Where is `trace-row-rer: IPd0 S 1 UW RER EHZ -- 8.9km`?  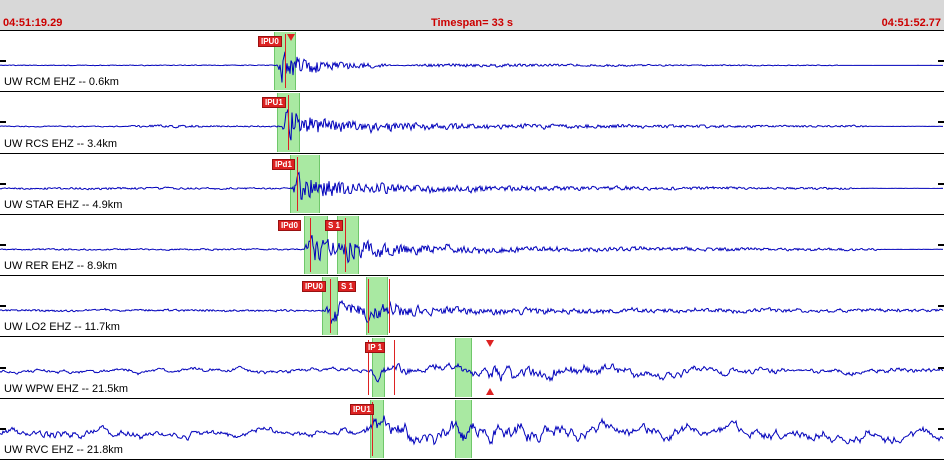
trace-row-rer: IPd0 S 1 UW RER EHZ -- 8.9km is located at coordinates (472, 245).